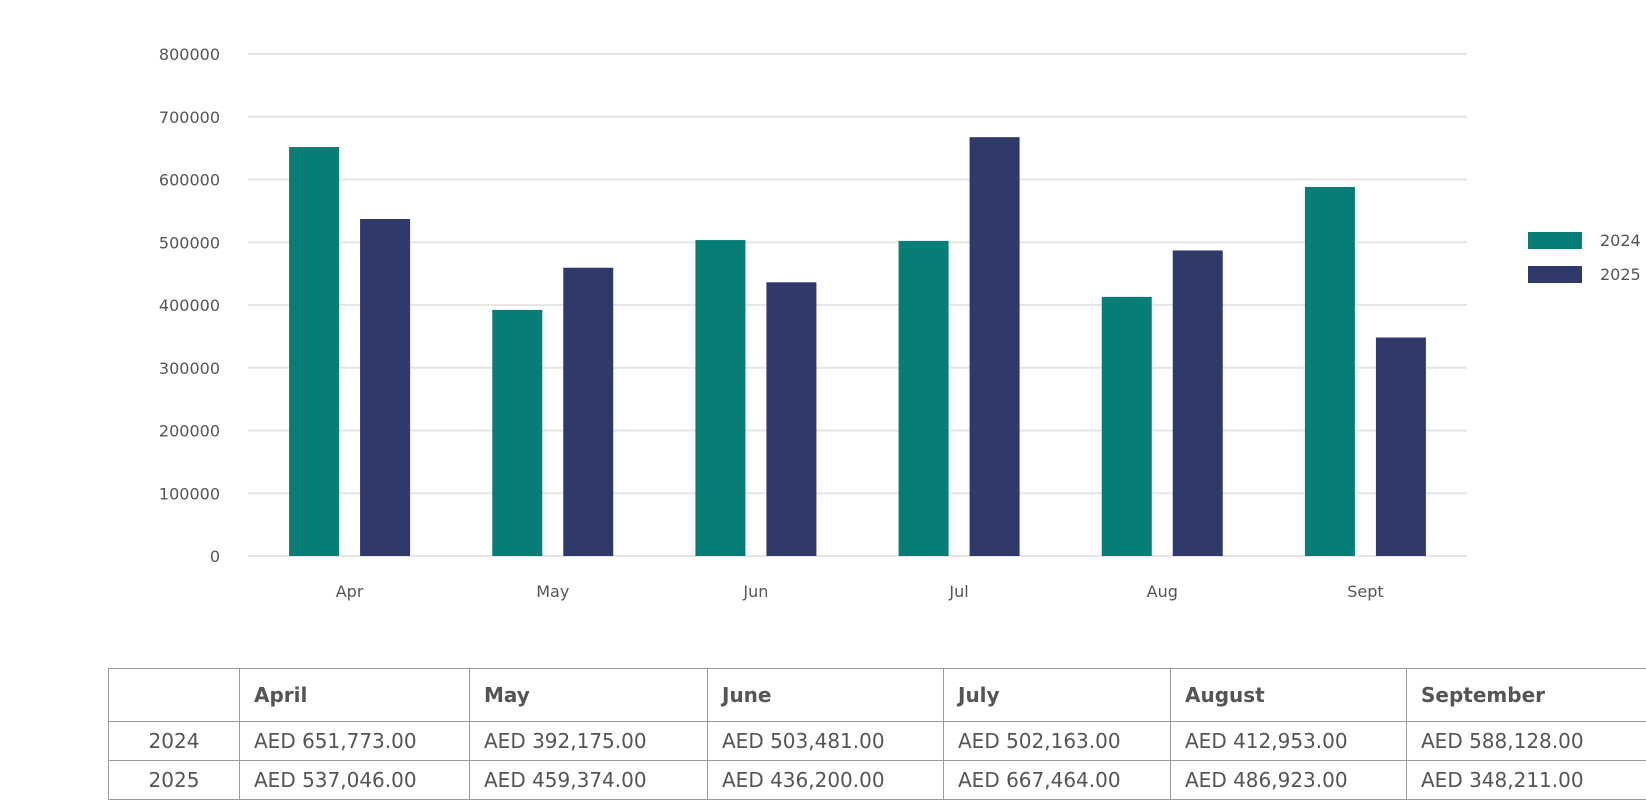  Describe the element at coordinates (1288, 780) in the screenshot. I see `table-cell: AED 486,923.00` at that location.